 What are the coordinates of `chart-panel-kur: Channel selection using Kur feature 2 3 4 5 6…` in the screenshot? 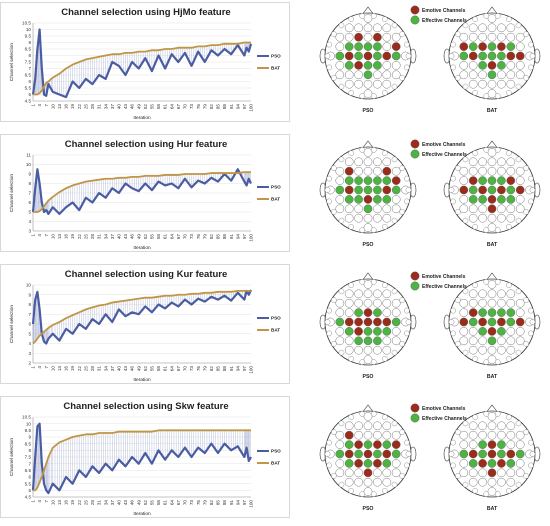 It's located at (145, 324).